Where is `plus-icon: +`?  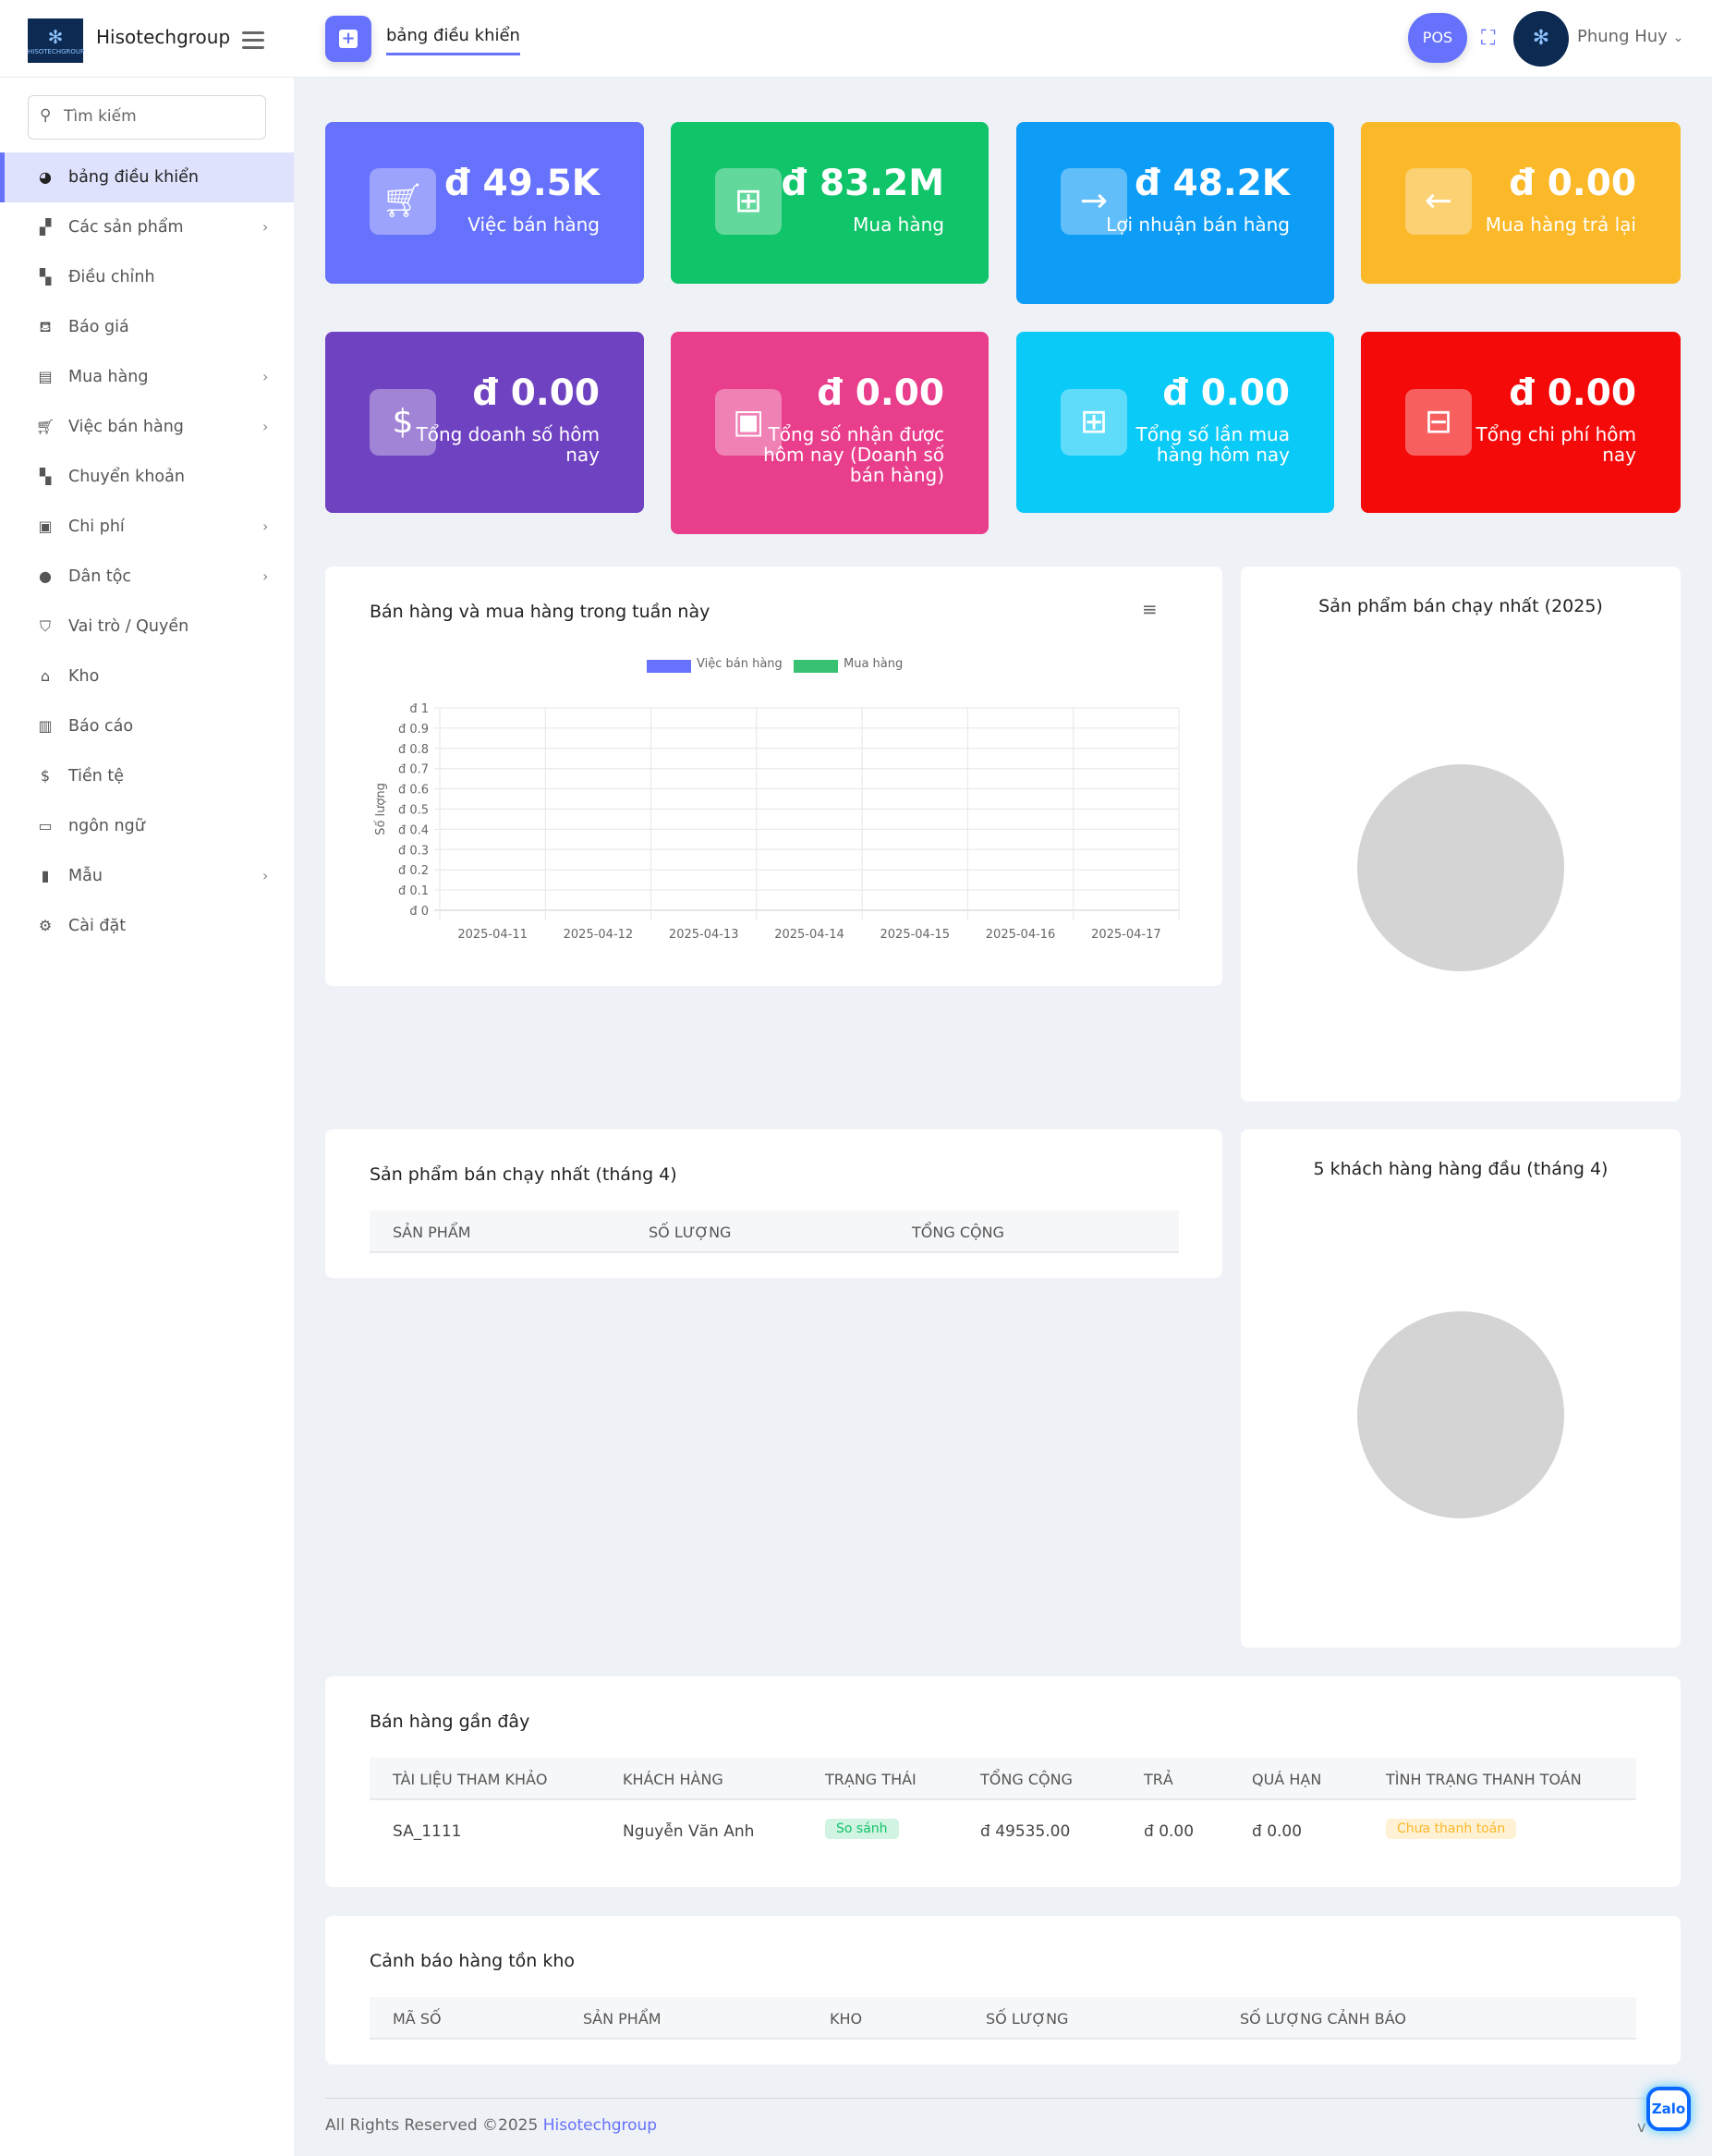 plus-icon: + is located at coordinates (348, 39).